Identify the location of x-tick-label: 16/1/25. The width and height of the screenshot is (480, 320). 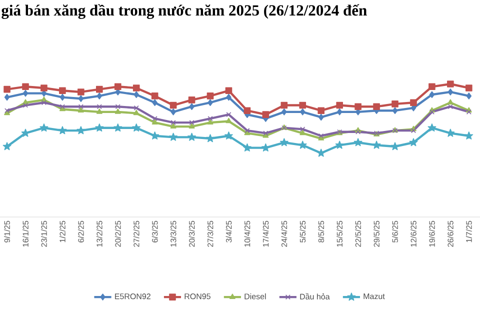
(25, 233).